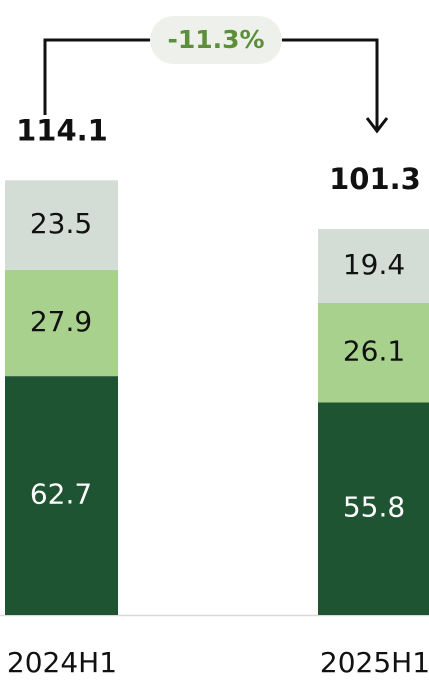 The width and height of the screenshot is (429, 686). Describe the element at coordinates (375, 179) in the screenshot. I see `total-label: 101.3` at that location.